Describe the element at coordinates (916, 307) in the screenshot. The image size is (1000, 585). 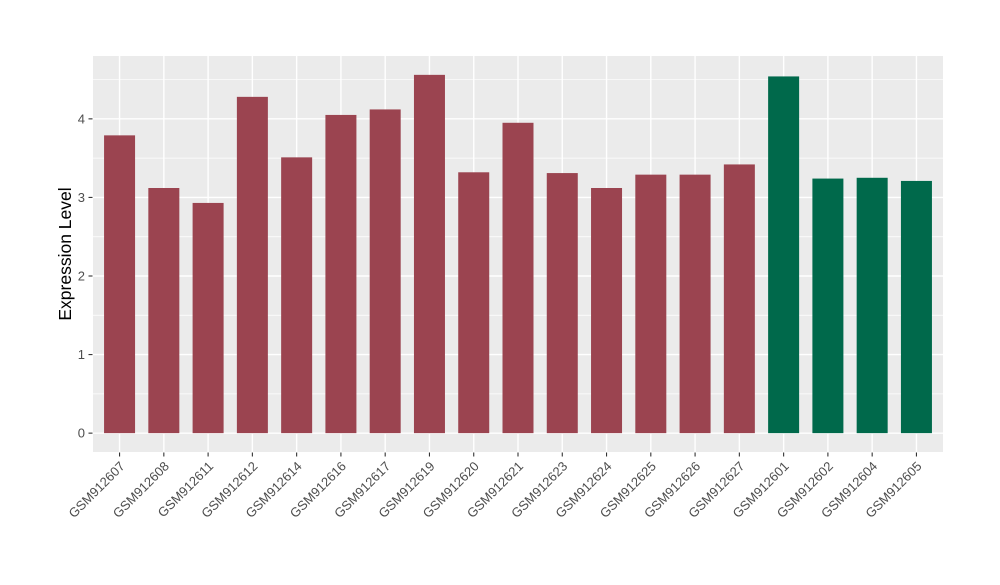
I see `bar-GSM912605` at that location.